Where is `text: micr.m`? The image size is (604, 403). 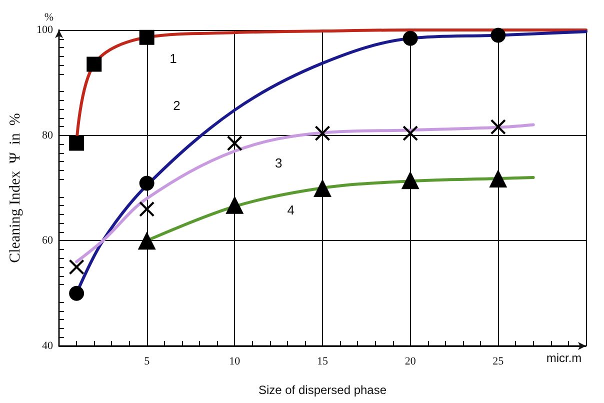 text: micr.m is located at coordinates (564, 358).